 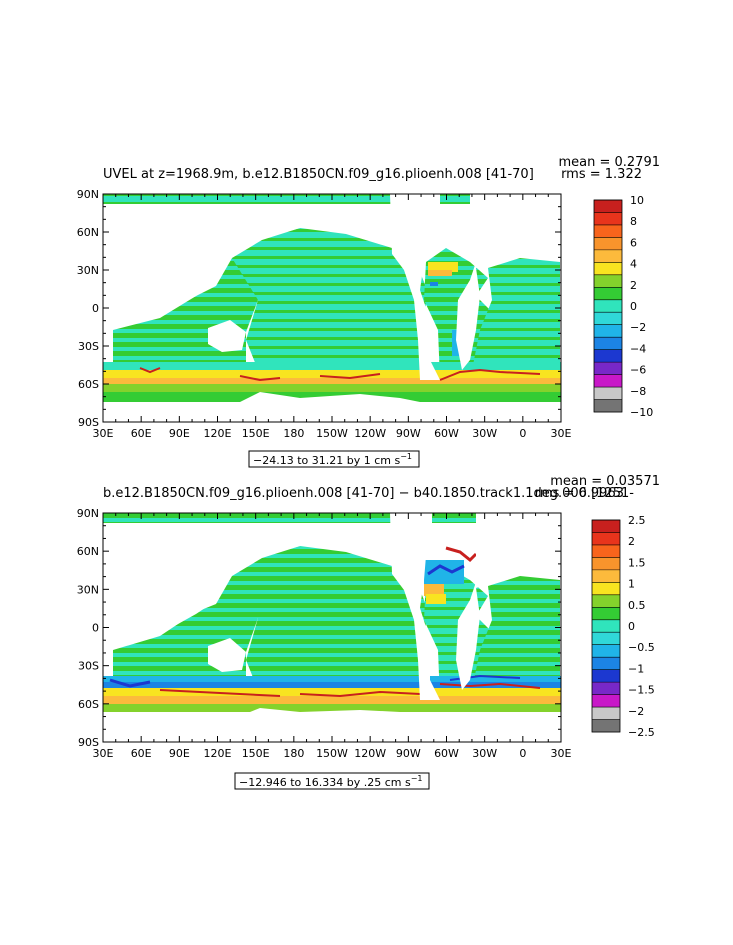 I want to click on y-tick-label: 0, so click(x=95, y=308).